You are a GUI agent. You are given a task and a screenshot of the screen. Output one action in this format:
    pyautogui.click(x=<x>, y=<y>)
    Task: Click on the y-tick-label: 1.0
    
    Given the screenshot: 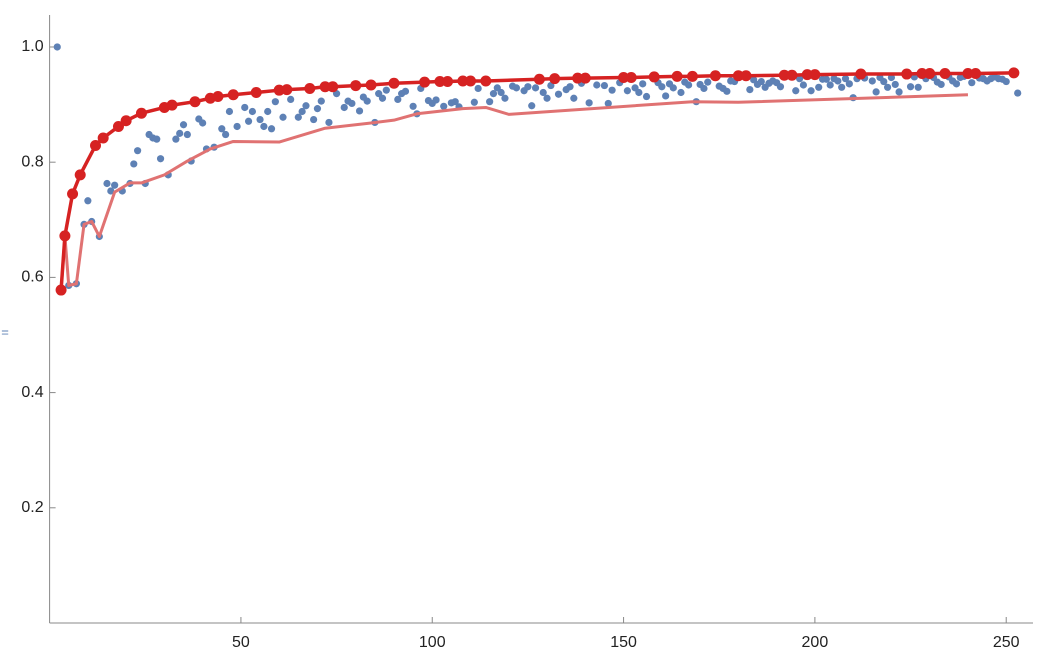 What is the action you would take?
    pyautogui.click(x=32, y=46)
    